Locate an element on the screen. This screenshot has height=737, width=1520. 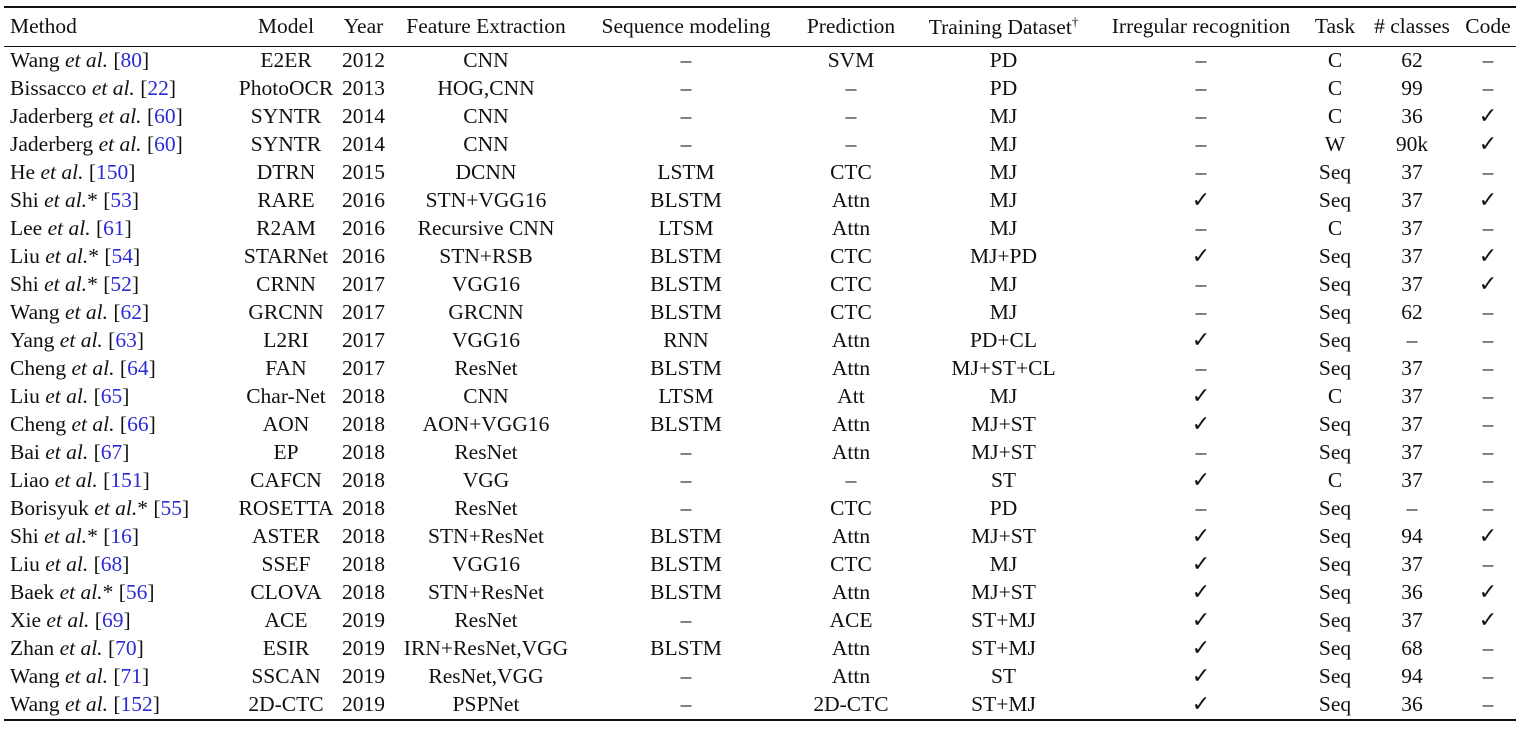
method-author: Borisyuk is located at coordinates (49, 508).